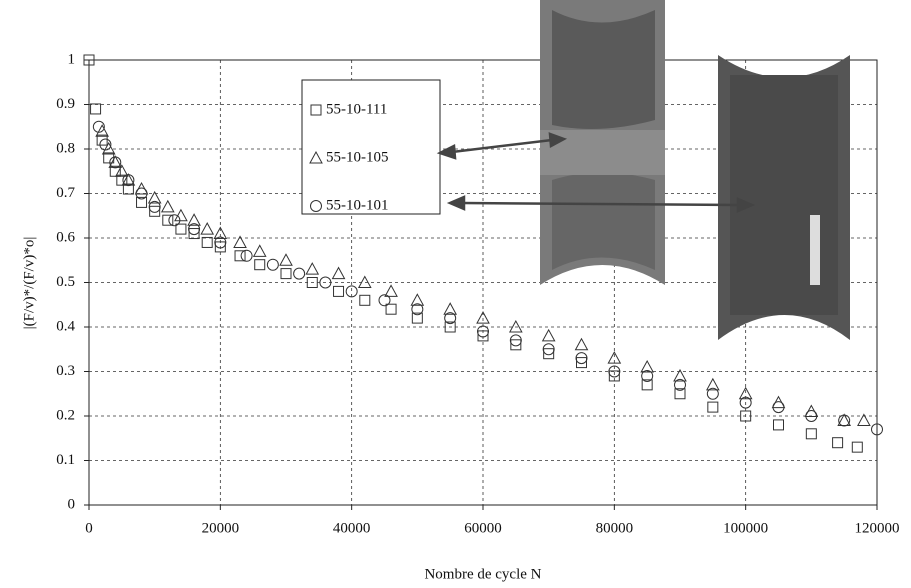 This screenshot has height=588, width=911. Describe the element at coordinates (65, 237) in the screenshot. I see `y-tick-label: 0.6` at that location.